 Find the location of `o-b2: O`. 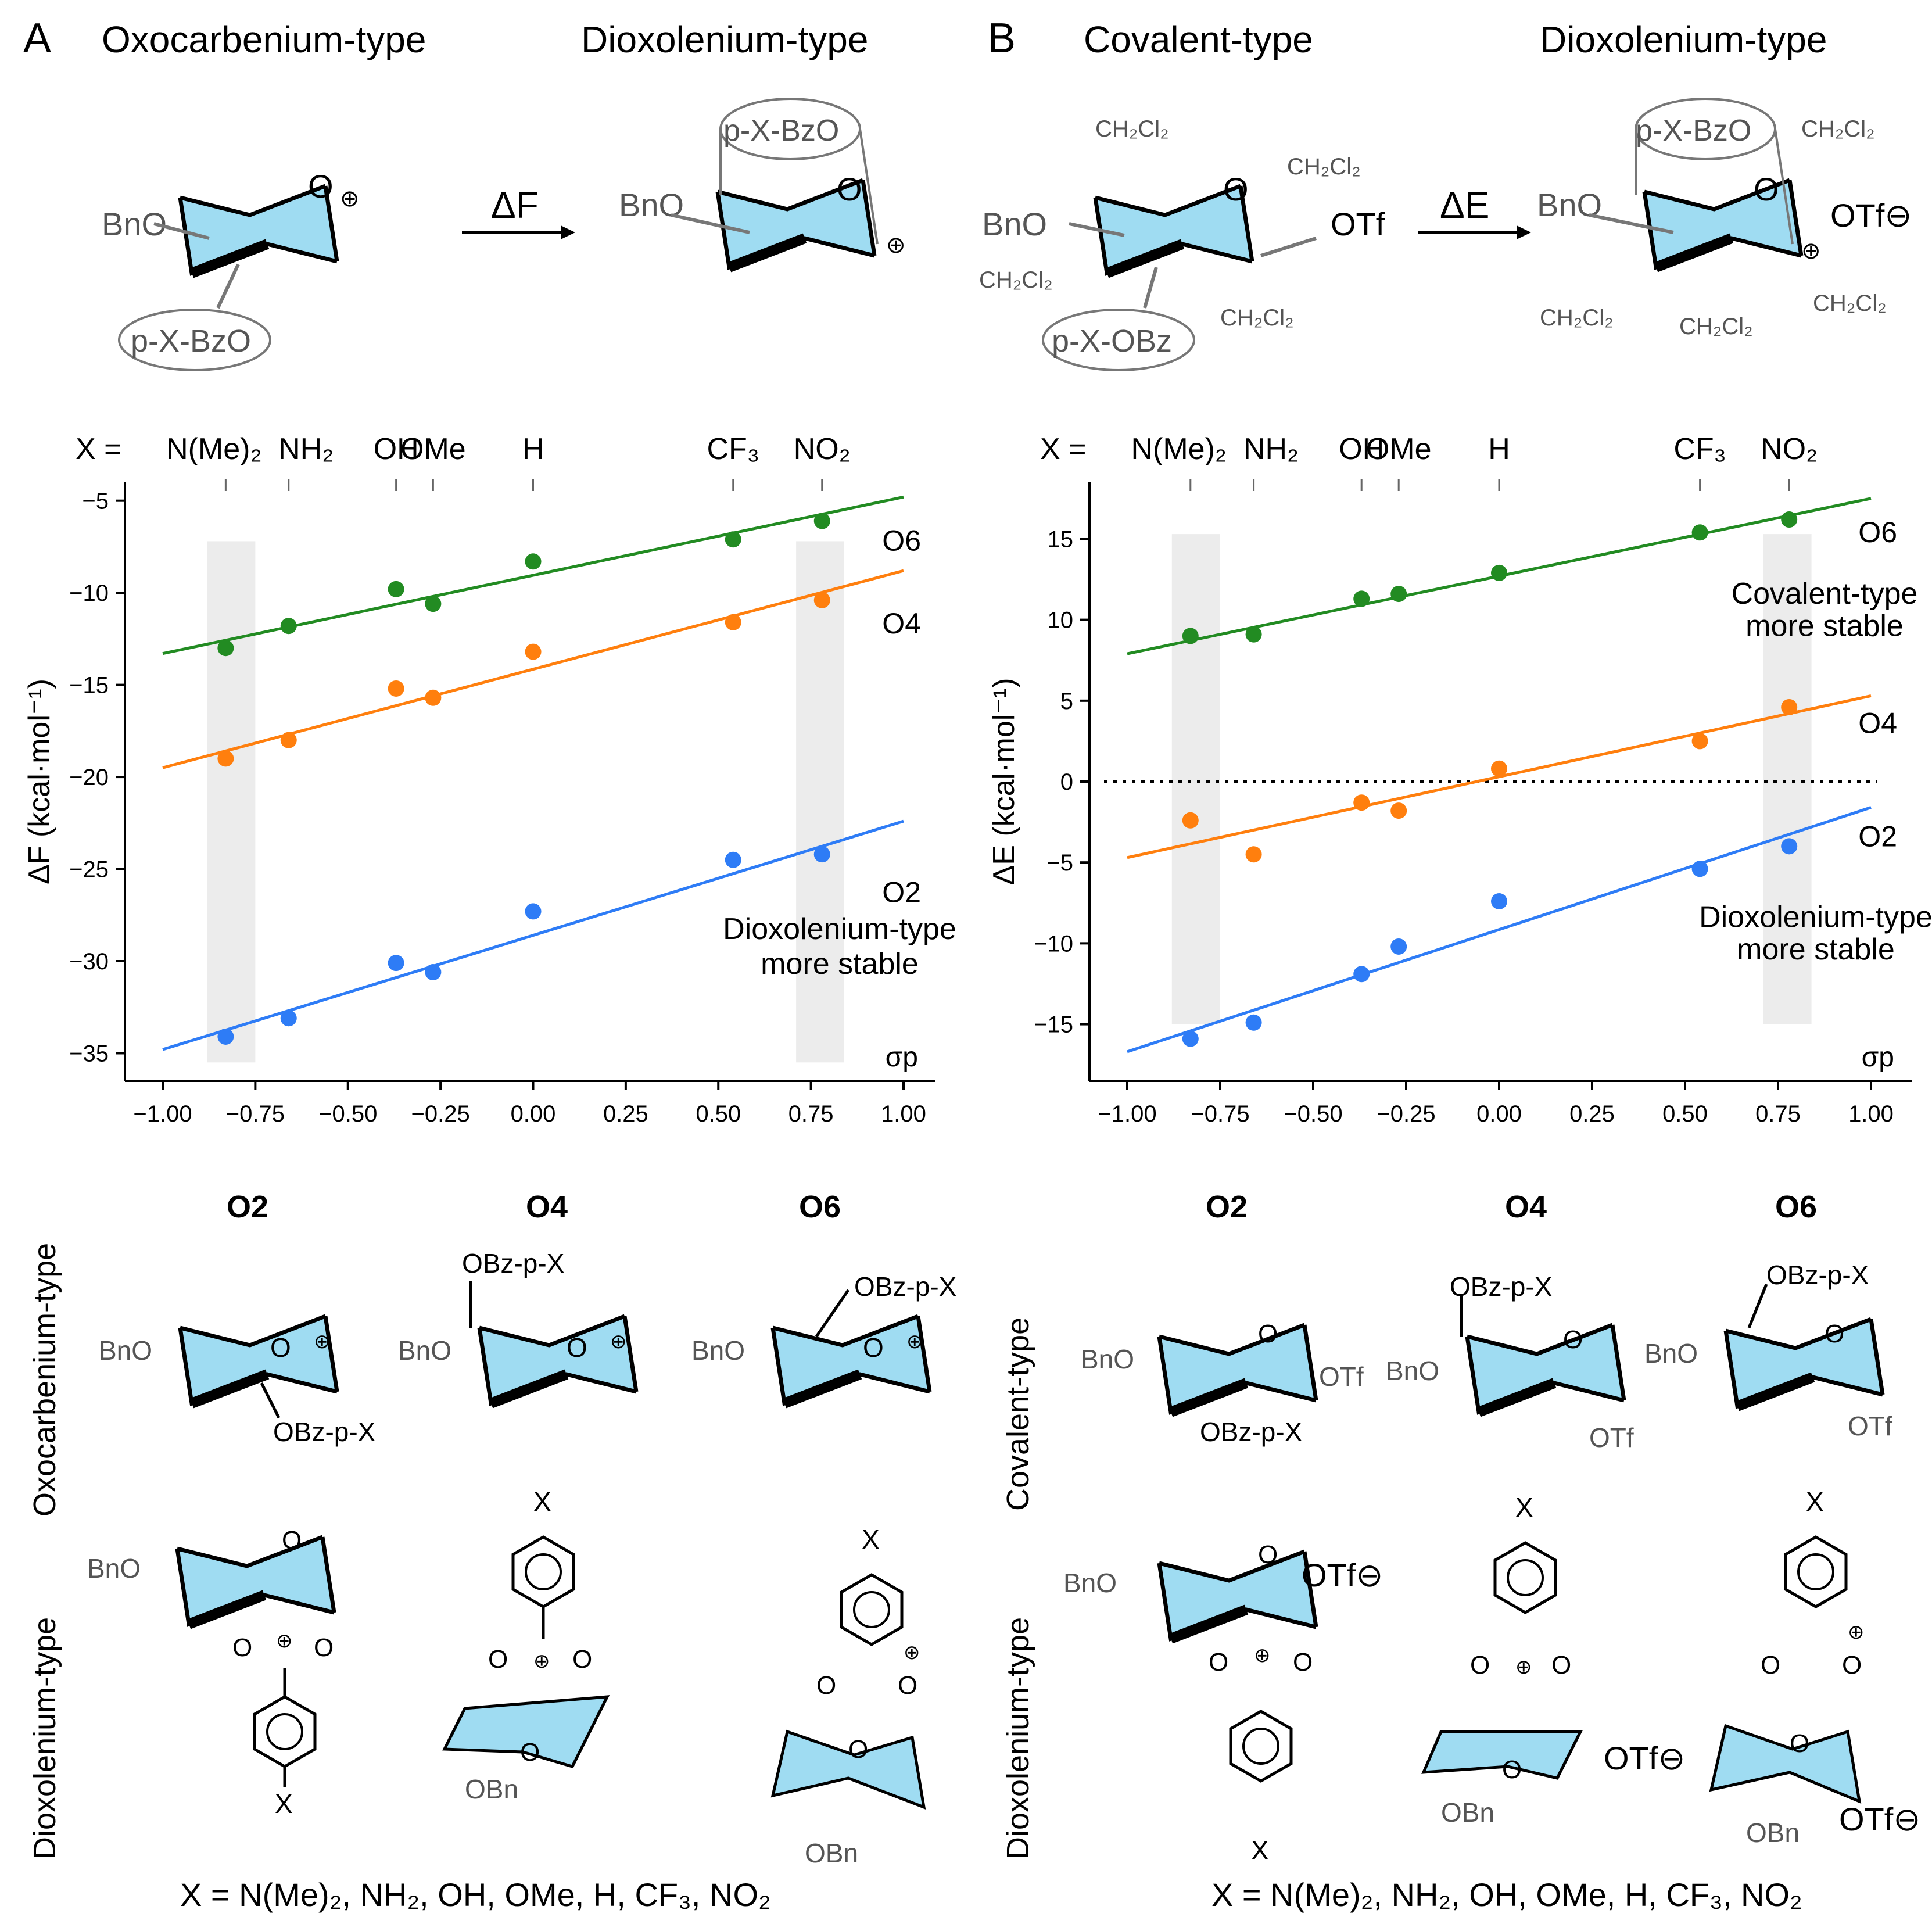

o-b2: O is located at coordinates (1573, 1339).